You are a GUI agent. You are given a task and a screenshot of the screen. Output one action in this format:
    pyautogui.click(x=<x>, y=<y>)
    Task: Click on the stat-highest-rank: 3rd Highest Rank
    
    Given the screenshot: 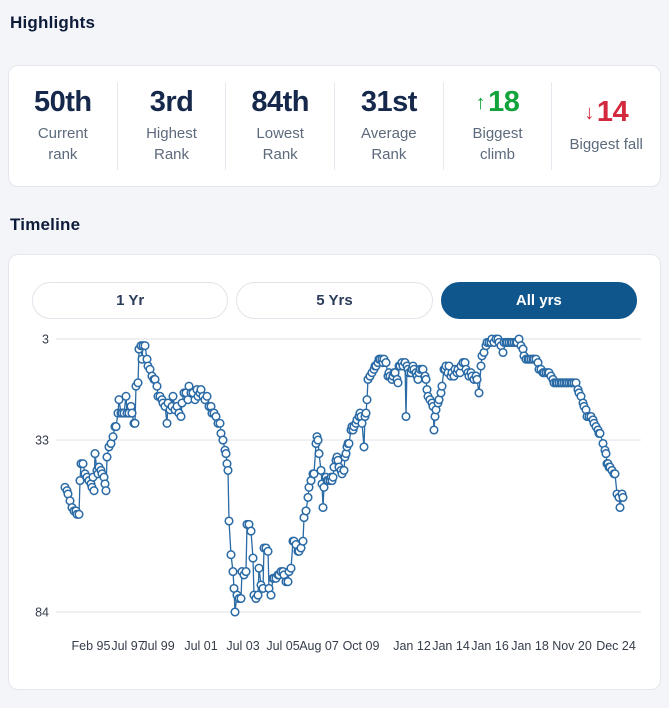 What is the action you would take?
    pyautogui.click(x=172, y=126)
    